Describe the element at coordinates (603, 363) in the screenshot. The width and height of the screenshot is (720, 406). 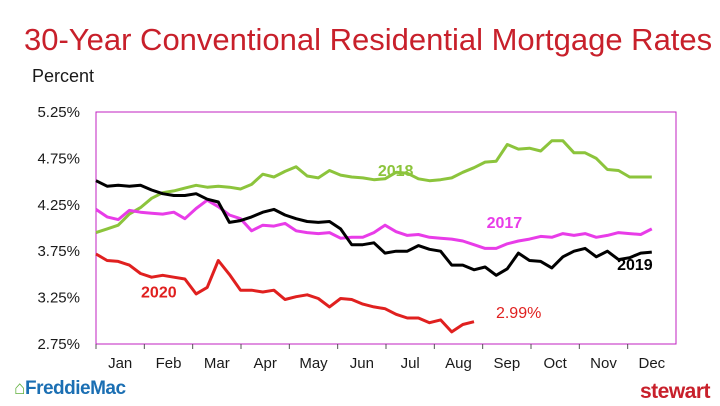
I see `x-tick-label: Nov` at that location.